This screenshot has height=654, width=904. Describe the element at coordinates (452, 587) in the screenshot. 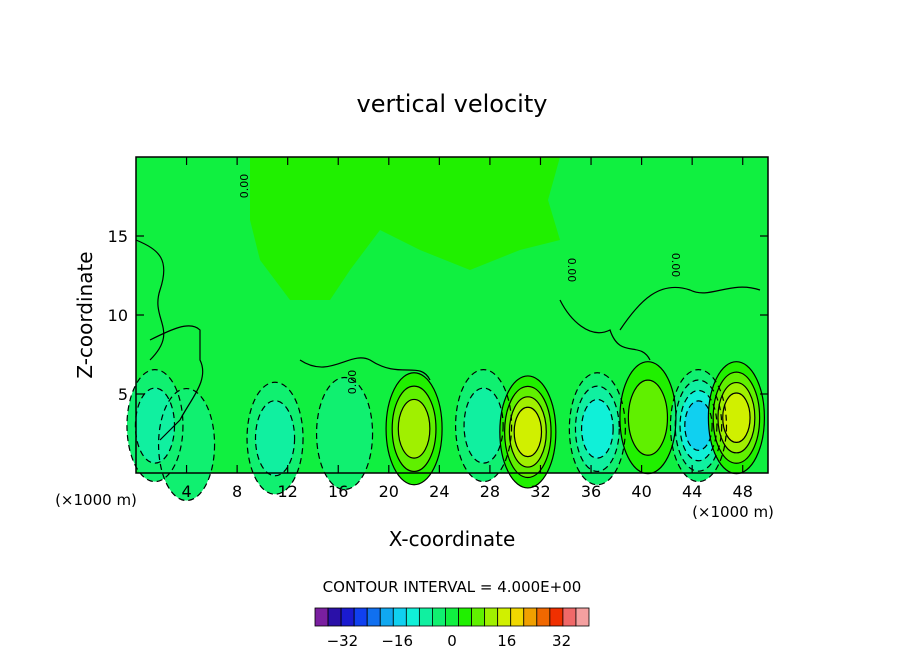

I see `contour-interval-label: CONTOUR INTERVAL = 4.000E+00` at that location.